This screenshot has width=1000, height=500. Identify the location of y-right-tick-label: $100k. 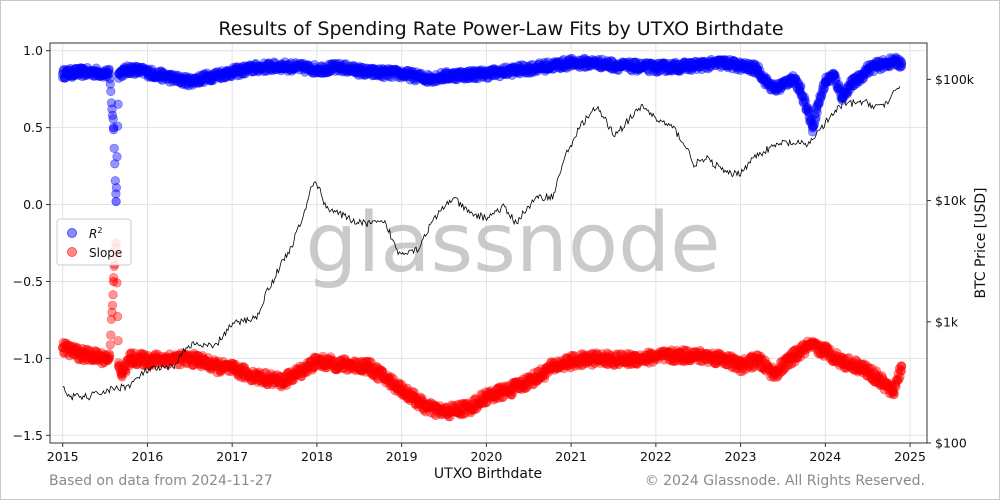
(955, 79).